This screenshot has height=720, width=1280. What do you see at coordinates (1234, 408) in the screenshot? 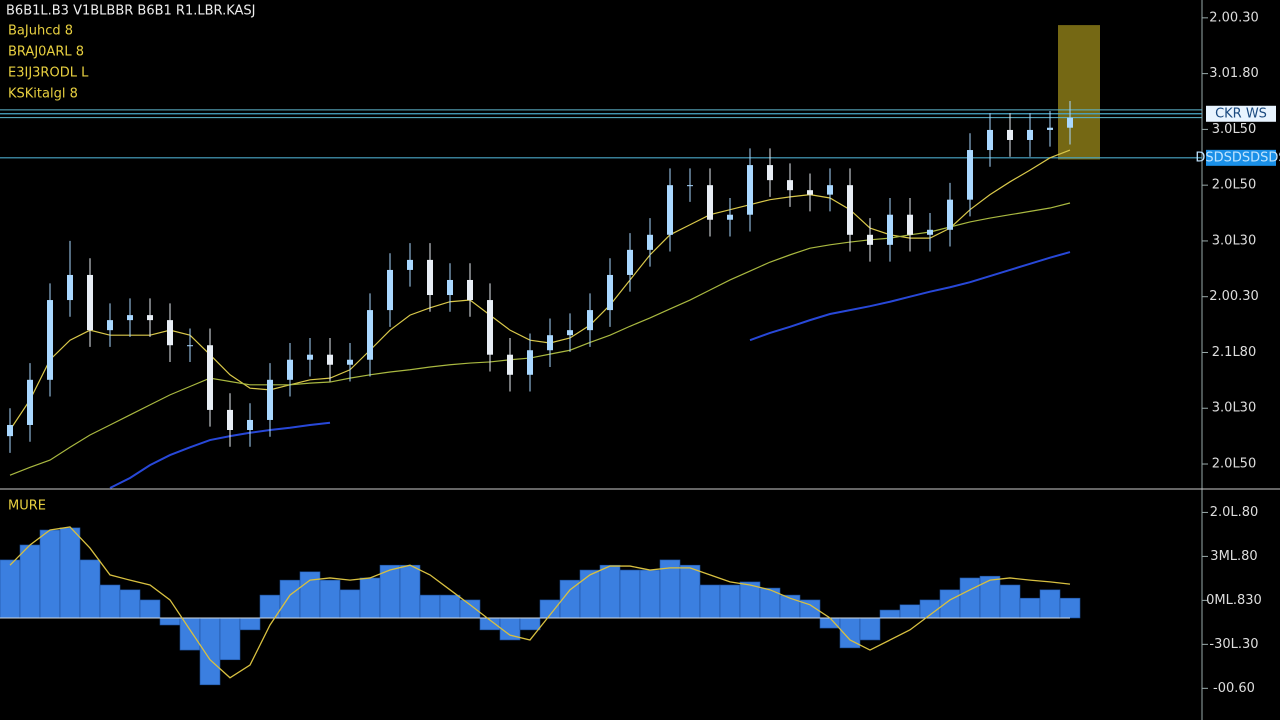
I see `y-tick-label: 3.0L30` at bounding box center [1234, 408].